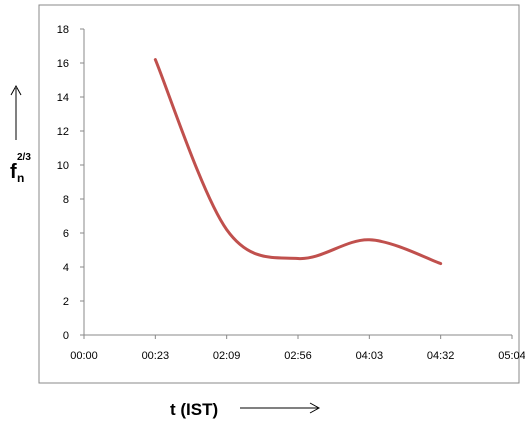 This screenshot has height=421, width=525. What do you see at coordinates (66, 200) in the screenshot?
I see `y-tick-label: 8` at bounding box center [66, 200].